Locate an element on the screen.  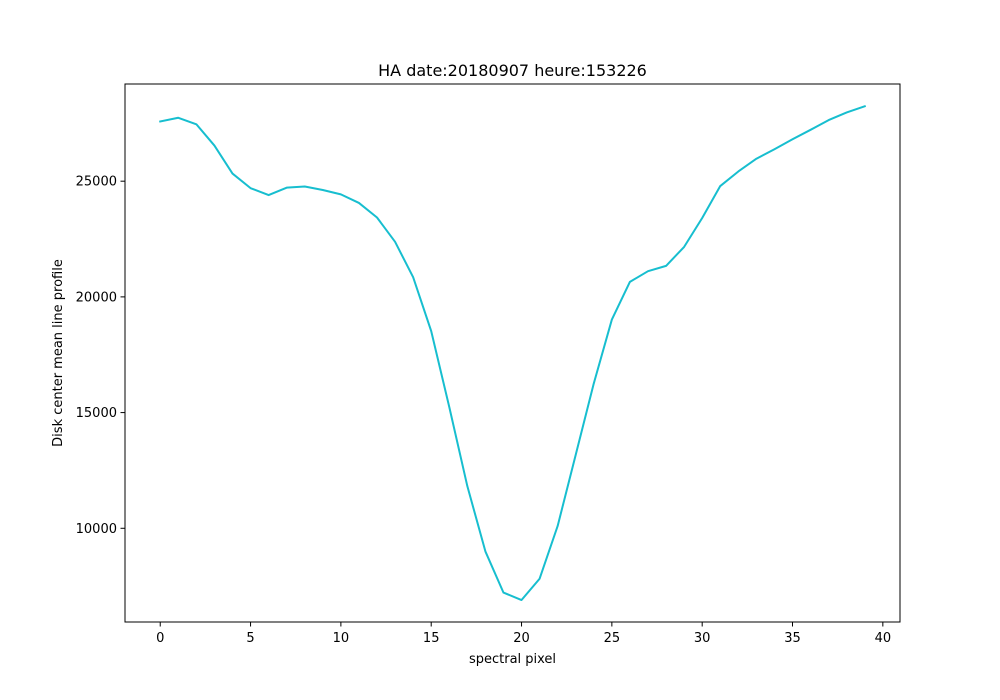
y-tick-label: 25000 is located at coordinates (96, 182).